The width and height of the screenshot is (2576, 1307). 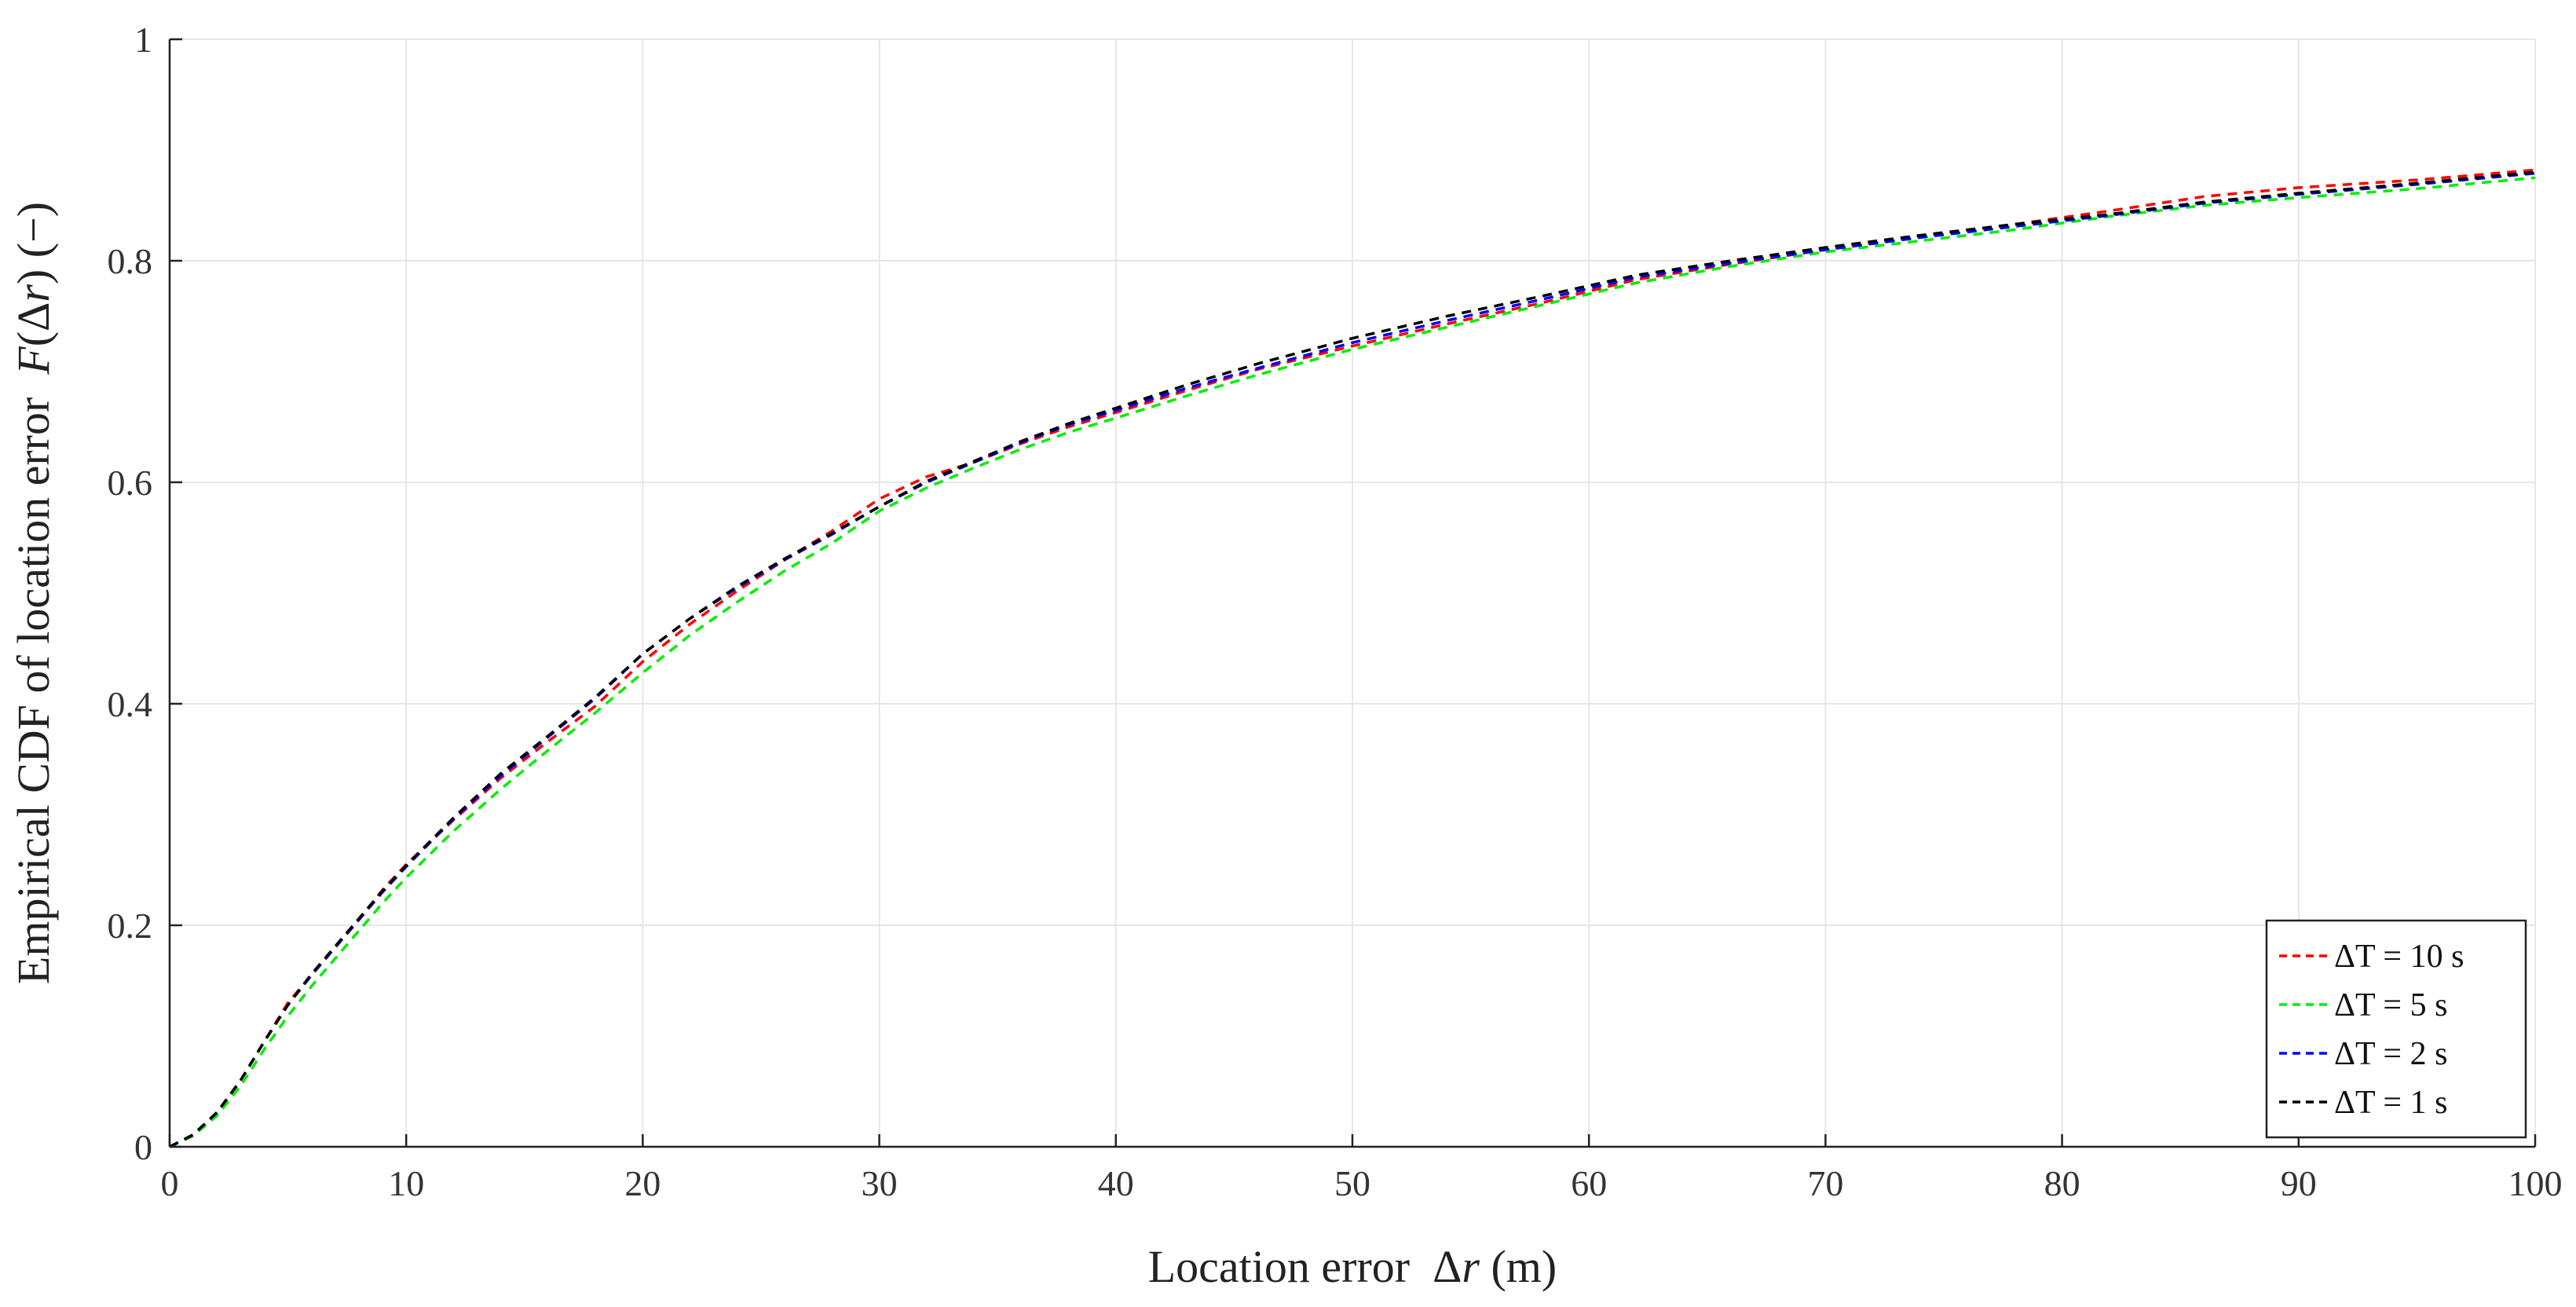 What do you see at coordinates (143, 1147) in the screenshot?
I see `y-tick-label: 0` at bounding box center [143, 1147].